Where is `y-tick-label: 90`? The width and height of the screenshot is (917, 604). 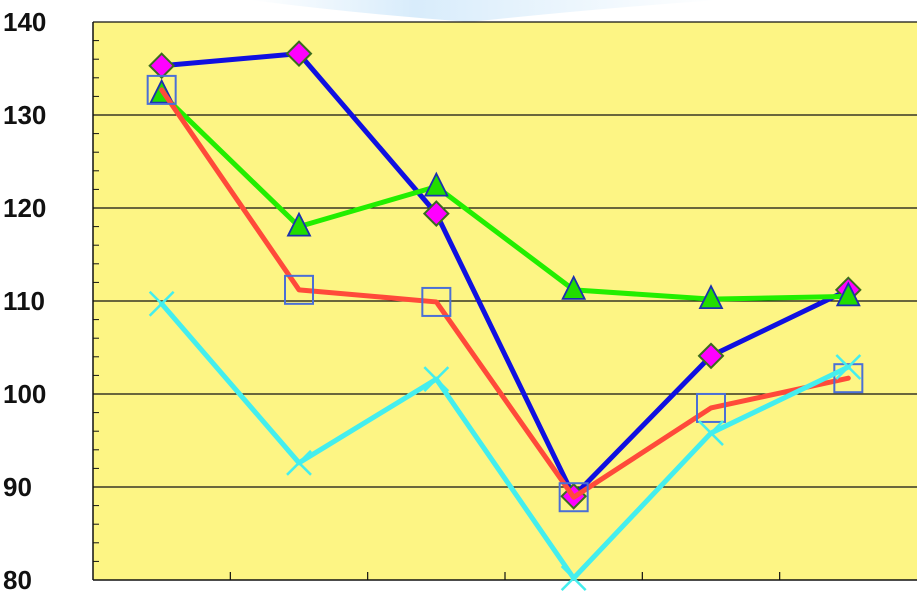 y-tick-label: 90 is located at coordinates (17, 487).